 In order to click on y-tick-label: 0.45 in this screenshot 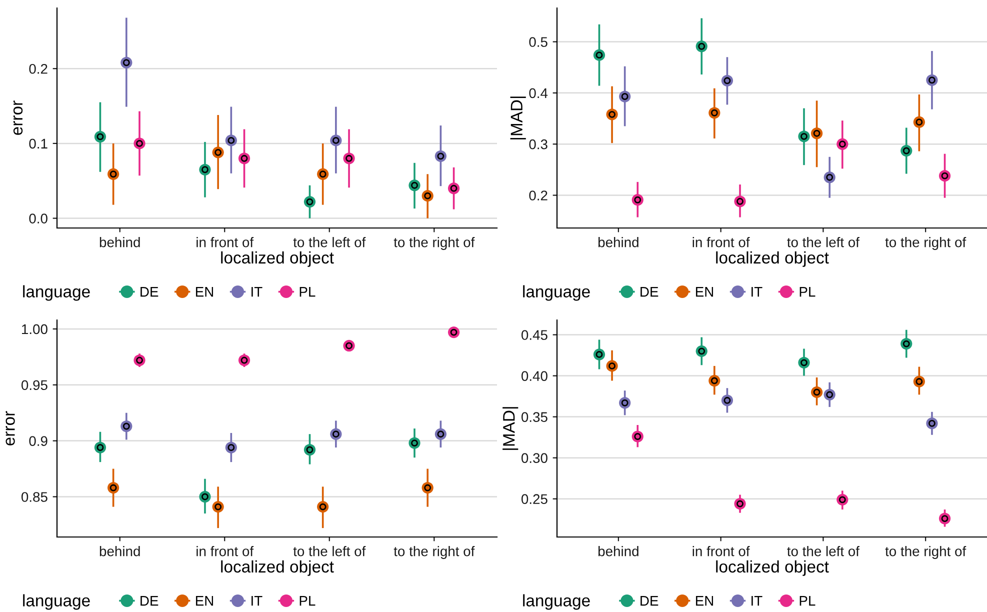, I will do `click(534, 335)`.